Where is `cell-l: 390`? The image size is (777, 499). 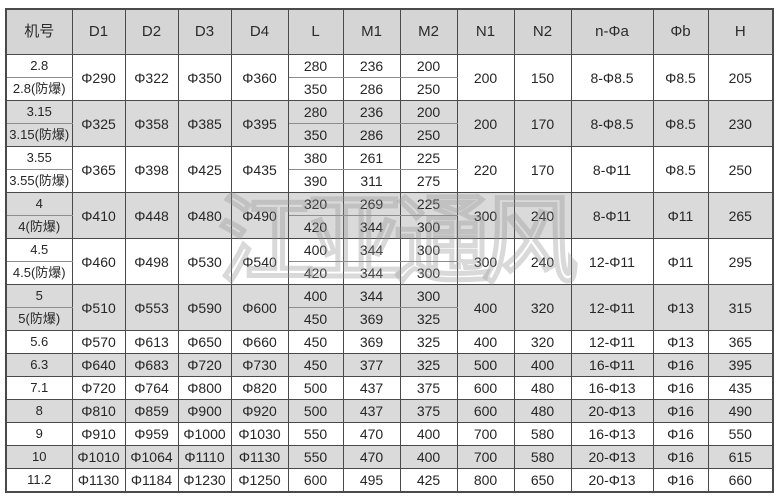
cell-l: 390 is located at coordinates (315, 181).